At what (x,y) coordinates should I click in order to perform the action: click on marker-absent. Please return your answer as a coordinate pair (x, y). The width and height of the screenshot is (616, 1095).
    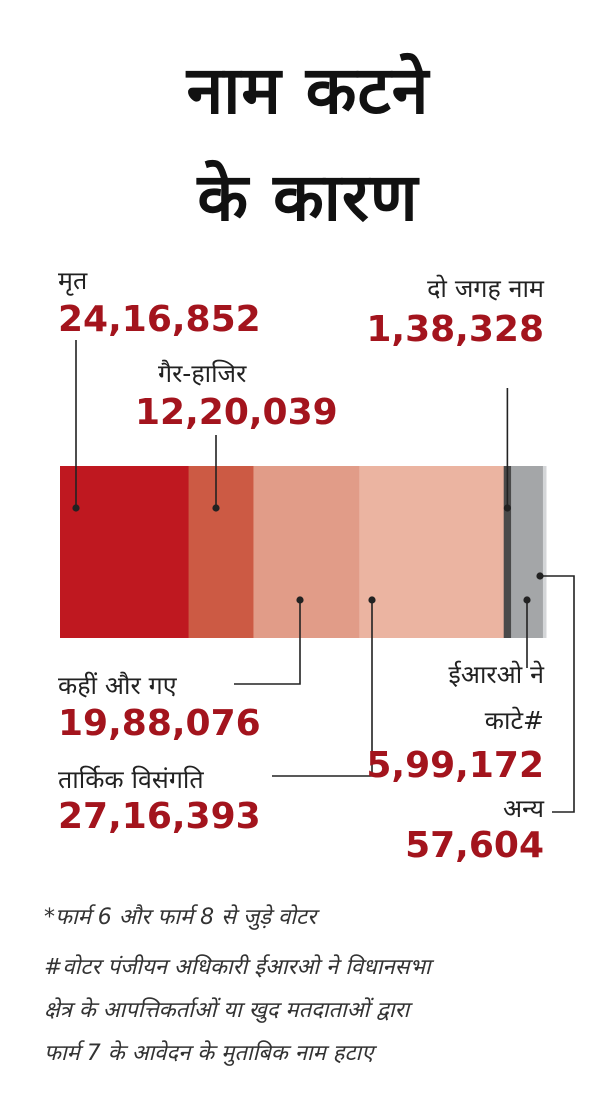
    Looking at the image, I should click on (216, 508).